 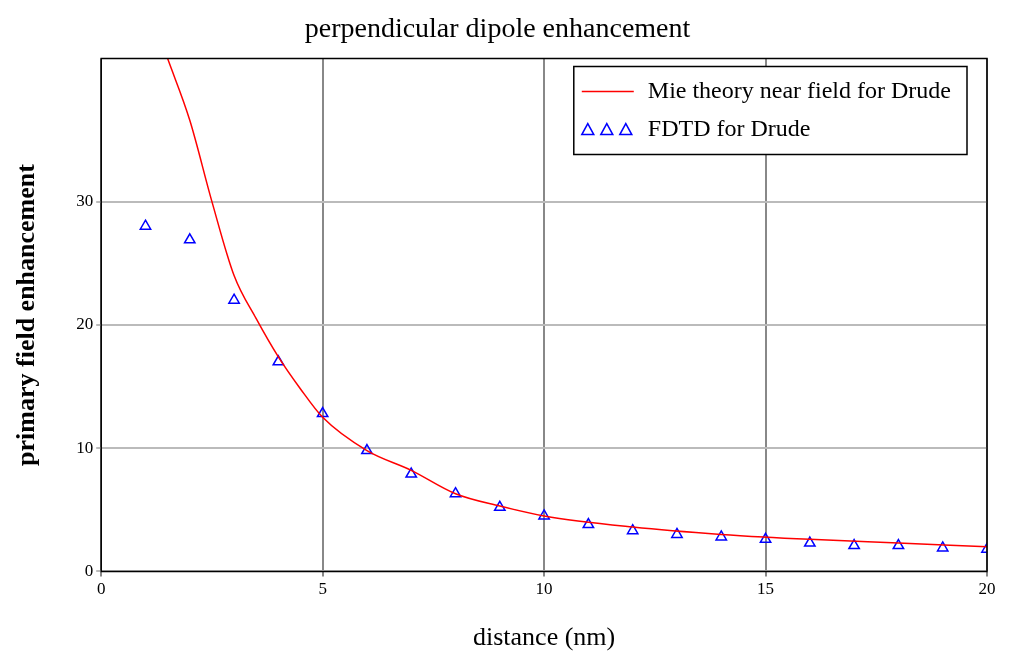 What do you see at coordinates (85, 447) in the screenshot?
I see `y-tick-label: 10` at bounding box center [85, 447].